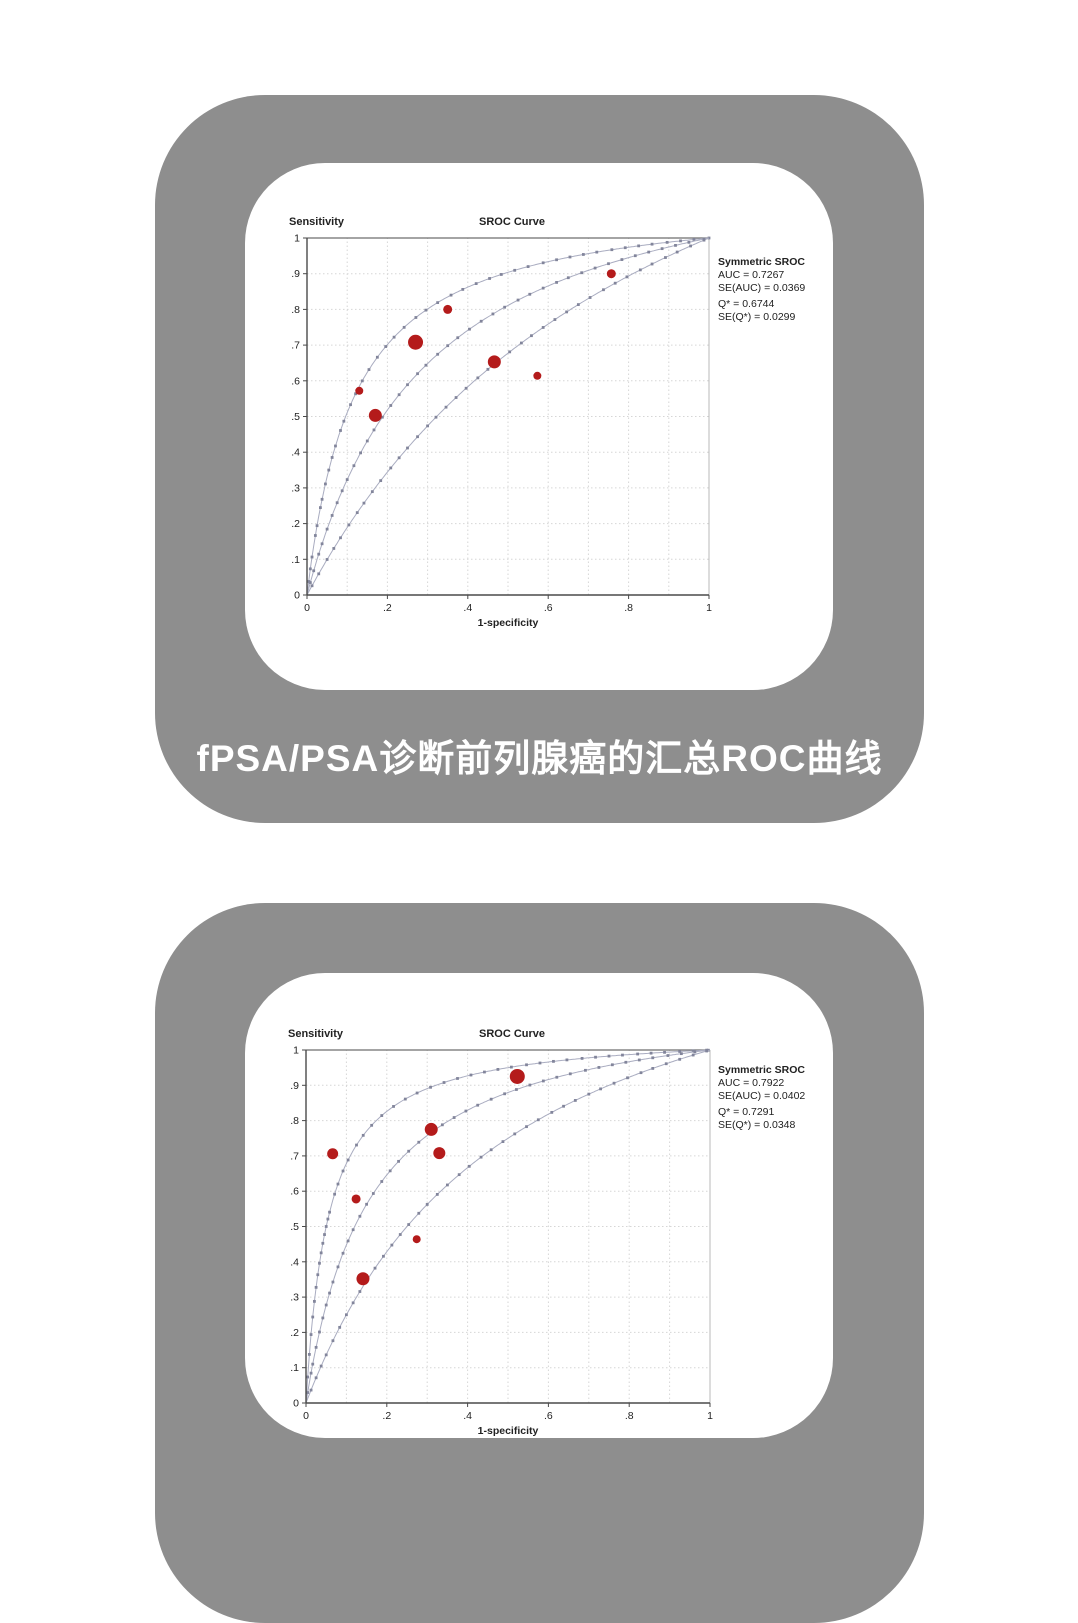 This screenshot has width=1078, height=1623. I want to click on legend-line: SE(AUC) = 0.0369, so click(761, 288).